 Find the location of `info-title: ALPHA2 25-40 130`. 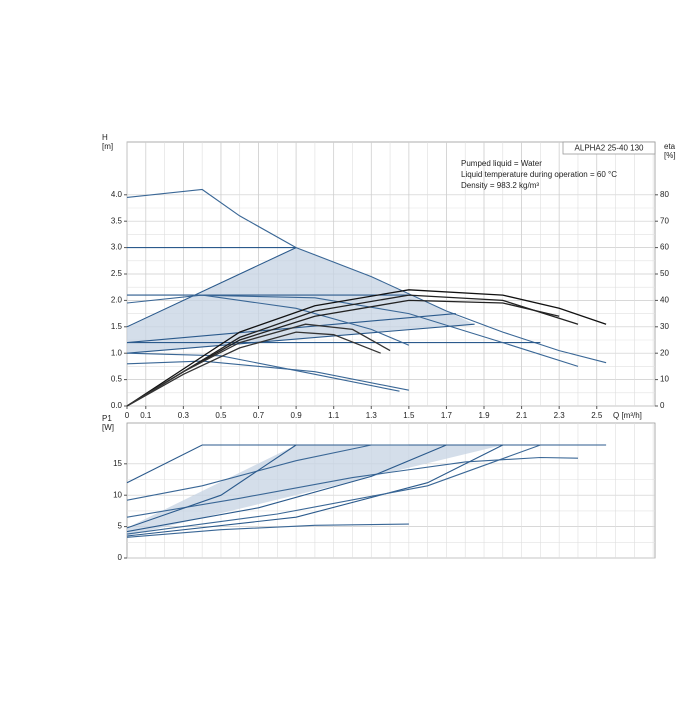

info-title: ALPHA2 25-40 130 is located at coordinates (609, 148).